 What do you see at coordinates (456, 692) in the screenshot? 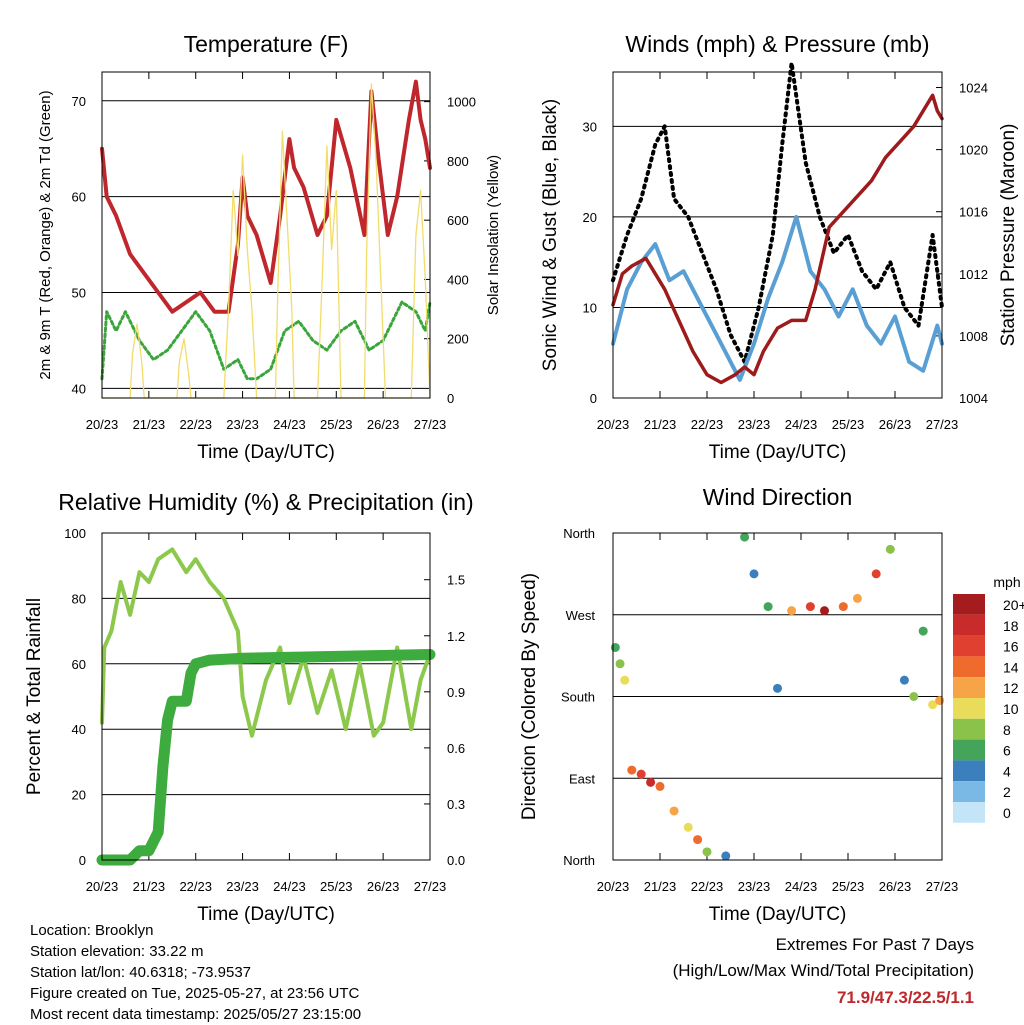
I see `y2-tick-label: 0.9` at bounding box center [456, 692].